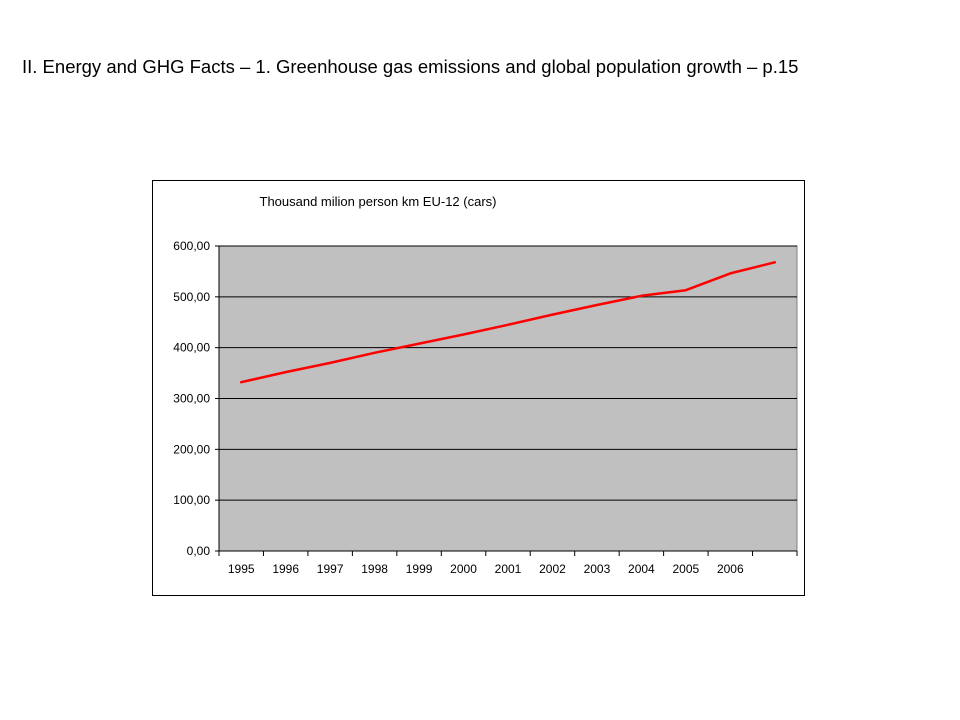  I want to click on y-tick-label: 500,00, so click(191, 297).